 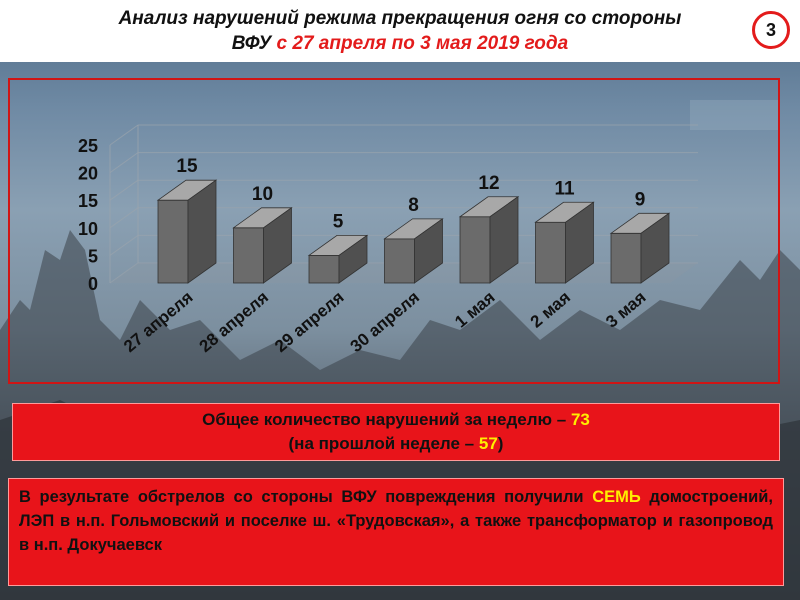 I want to click on previous-week-value: 57, so click(x=488, y=443).